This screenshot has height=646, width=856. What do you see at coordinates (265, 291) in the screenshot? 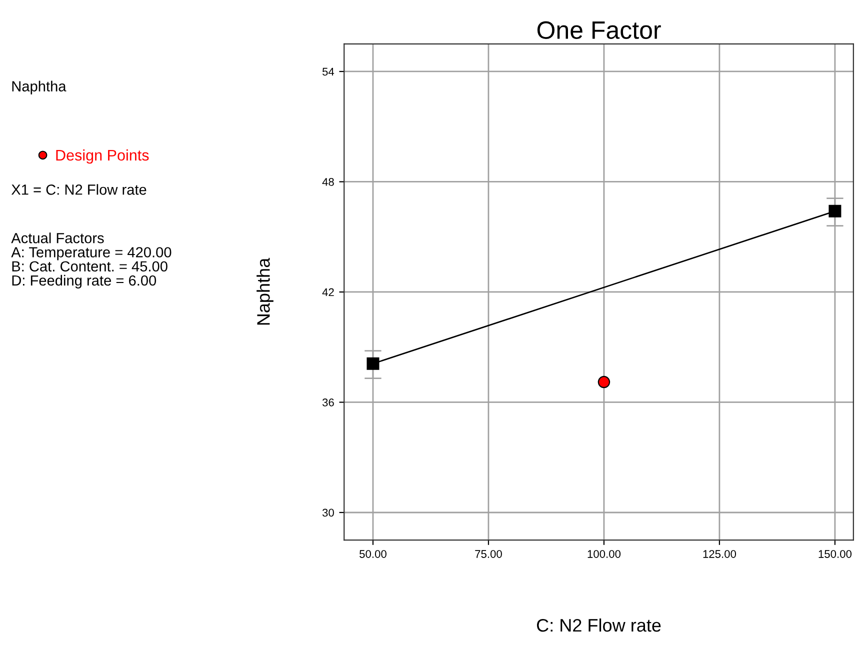
I see `y-axis-title: Naphtha` at bounding box center [265, 291].